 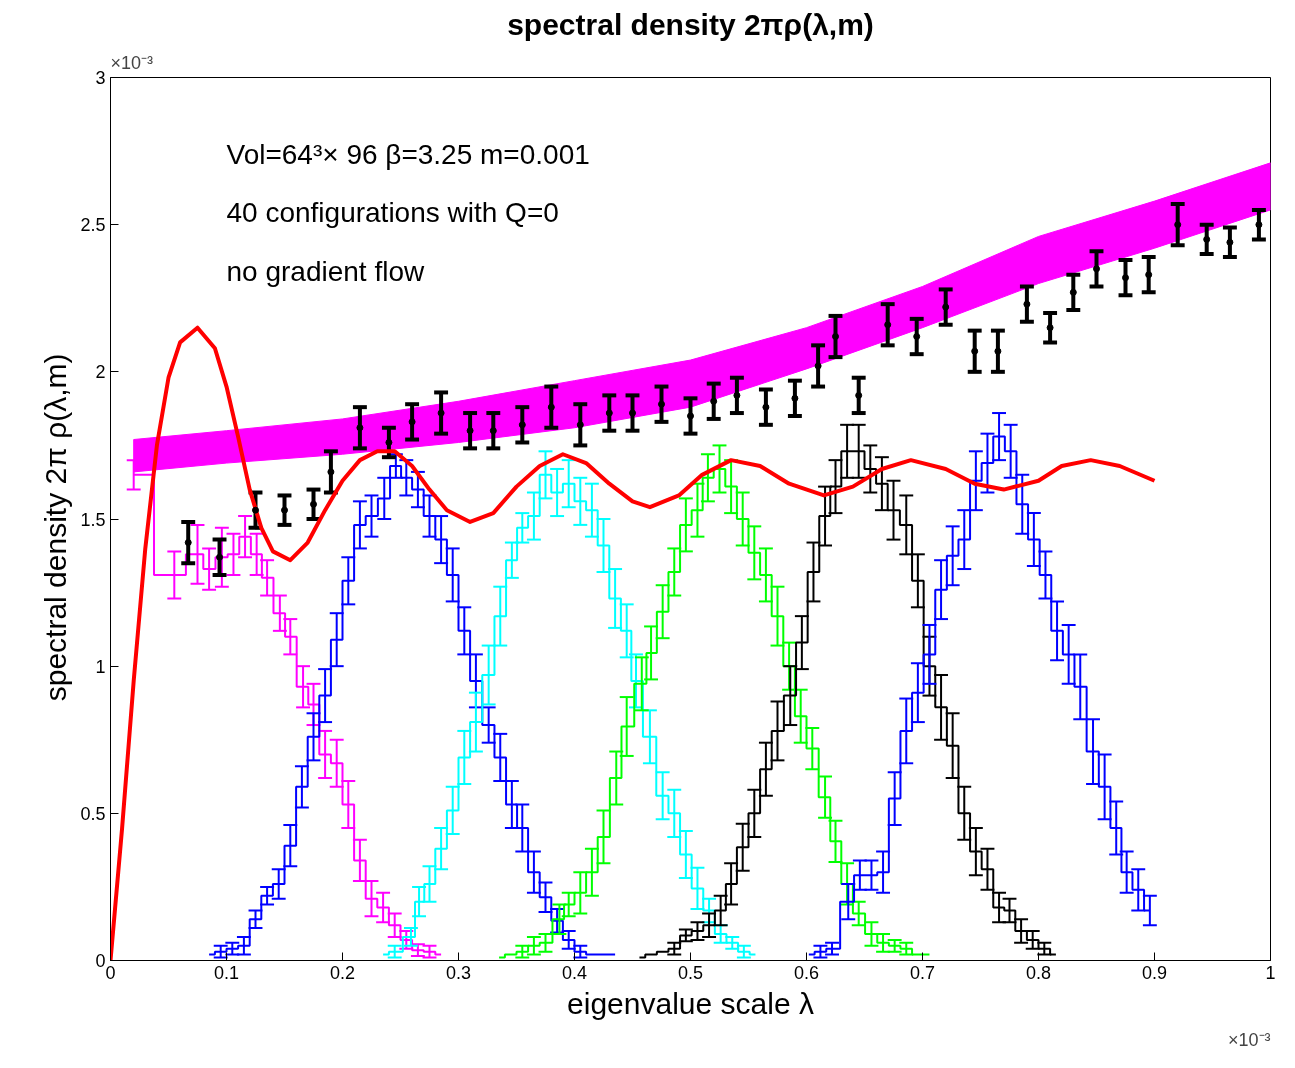 I want to click on x-tick-label: 0.1, so click(x=226, y=972).